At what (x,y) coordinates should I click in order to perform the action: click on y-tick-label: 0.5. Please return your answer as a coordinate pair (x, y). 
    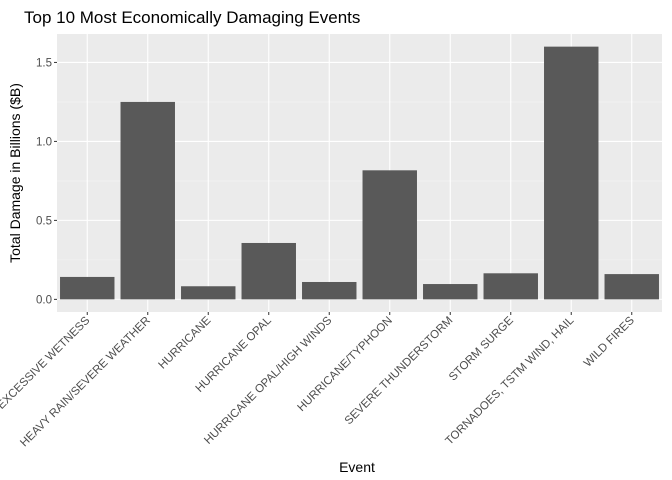
    Looking at the image, I should click on (44, 221).